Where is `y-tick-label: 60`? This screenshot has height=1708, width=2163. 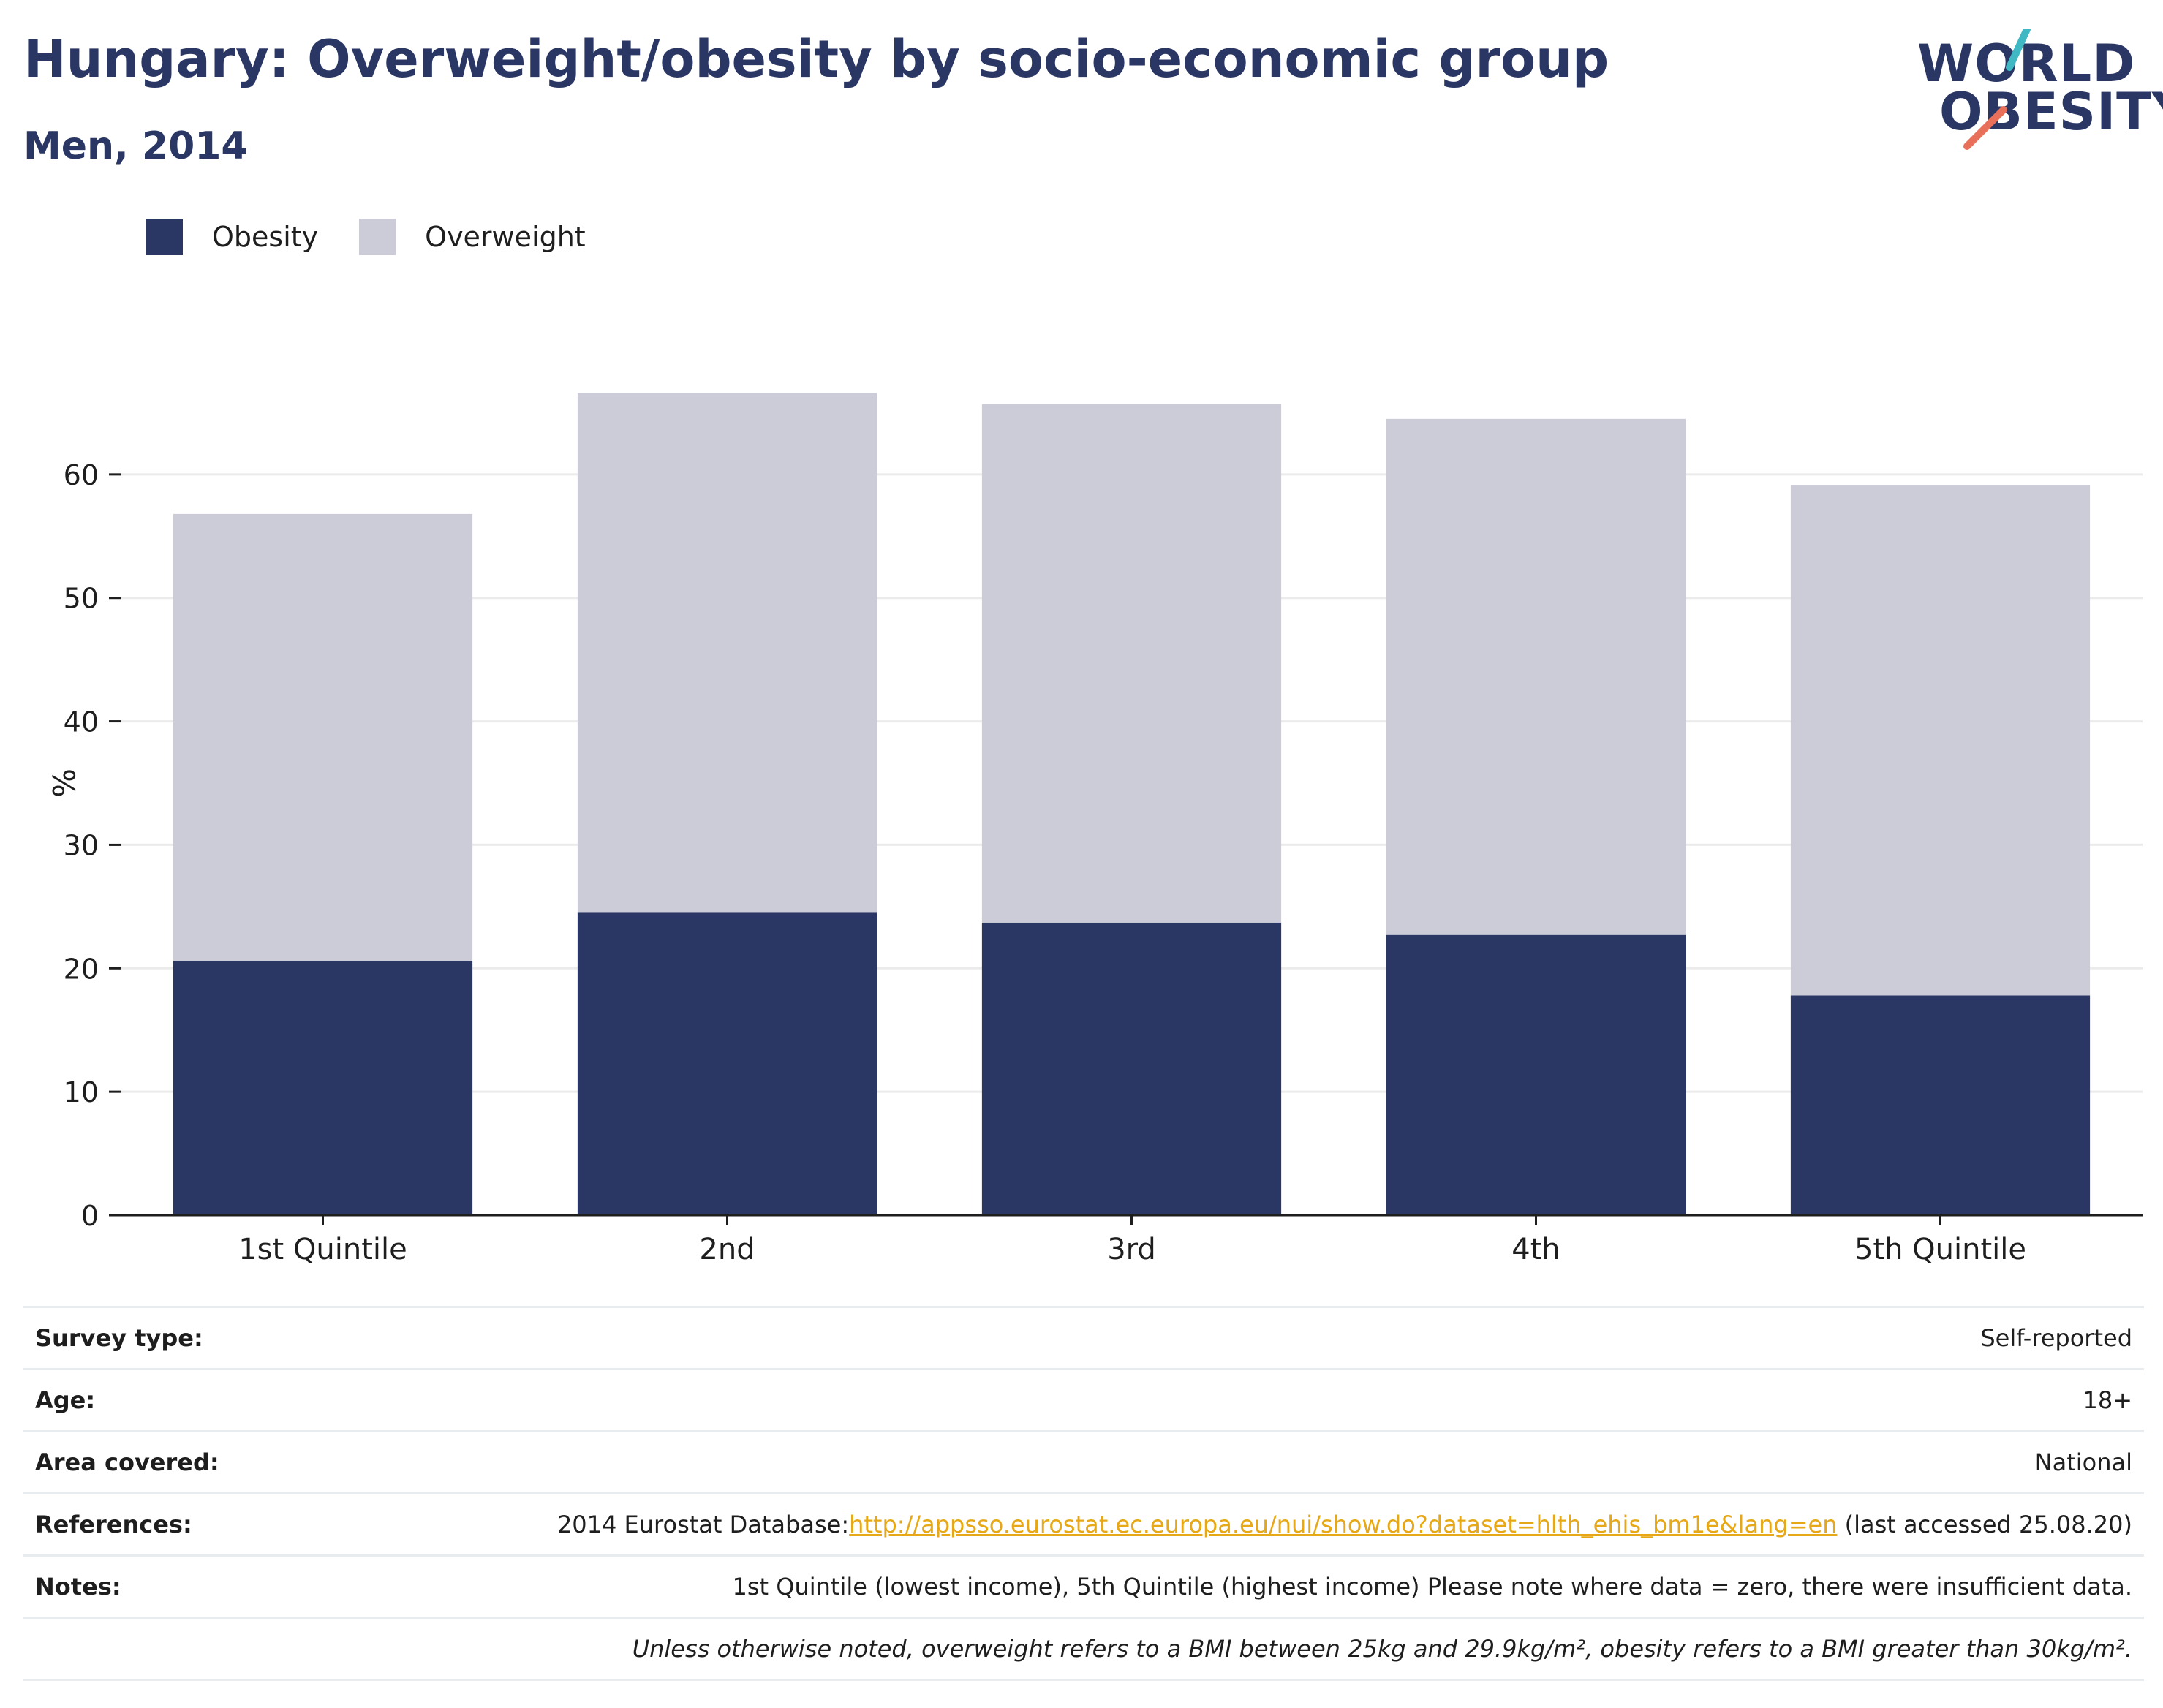 y-tick-label: 60 is located at coordinates (81, 475).